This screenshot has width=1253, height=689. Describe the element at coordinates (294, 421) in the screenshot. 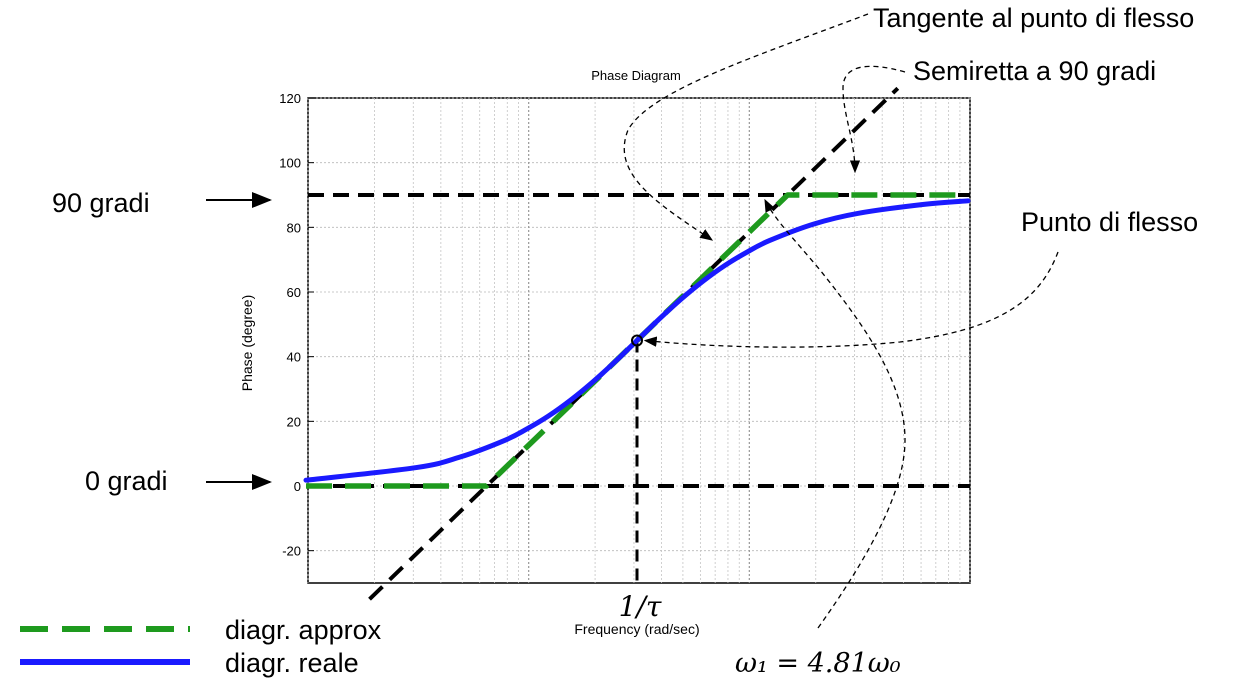

I see `y-tick-label: 20` at that location.